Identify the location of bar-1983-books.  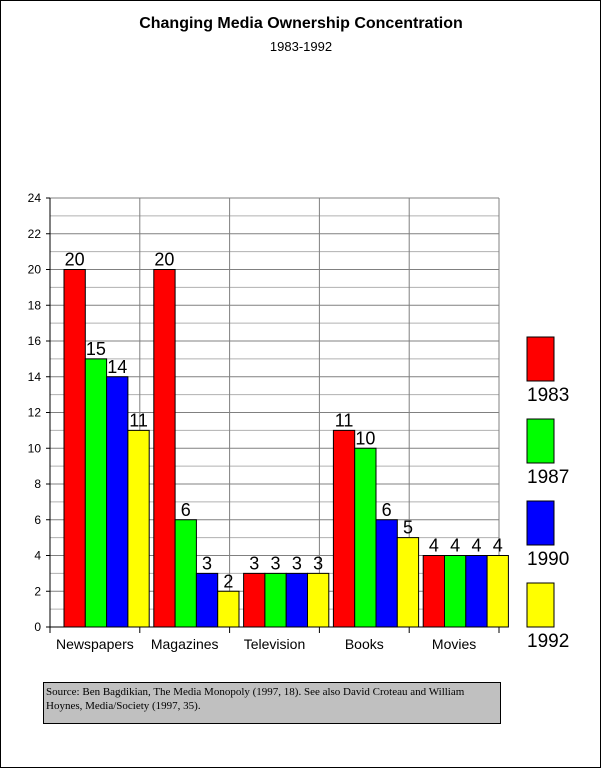
(344, 528).